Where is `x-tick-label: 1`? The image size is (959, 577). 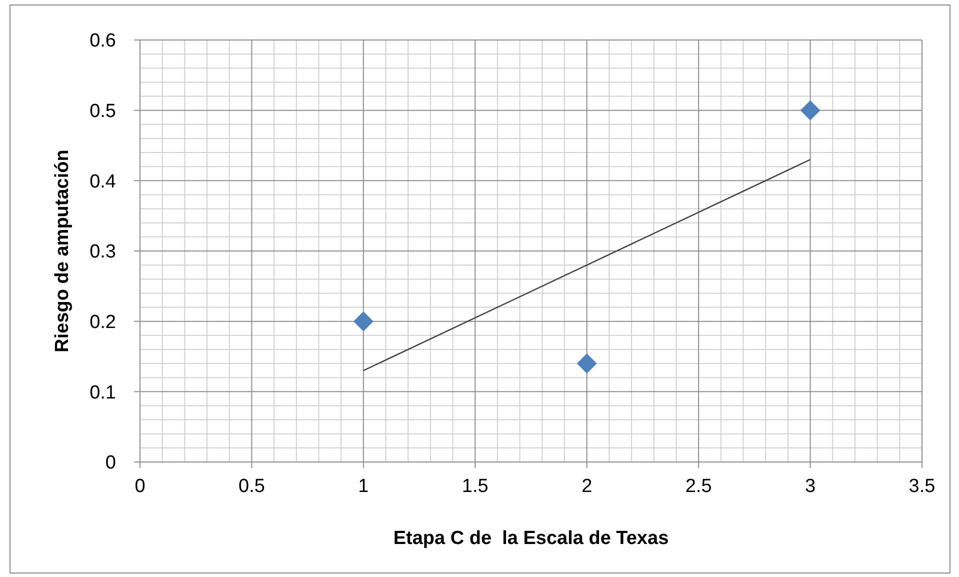 x-tick-label: 1 is located at coordinates (363, 486).